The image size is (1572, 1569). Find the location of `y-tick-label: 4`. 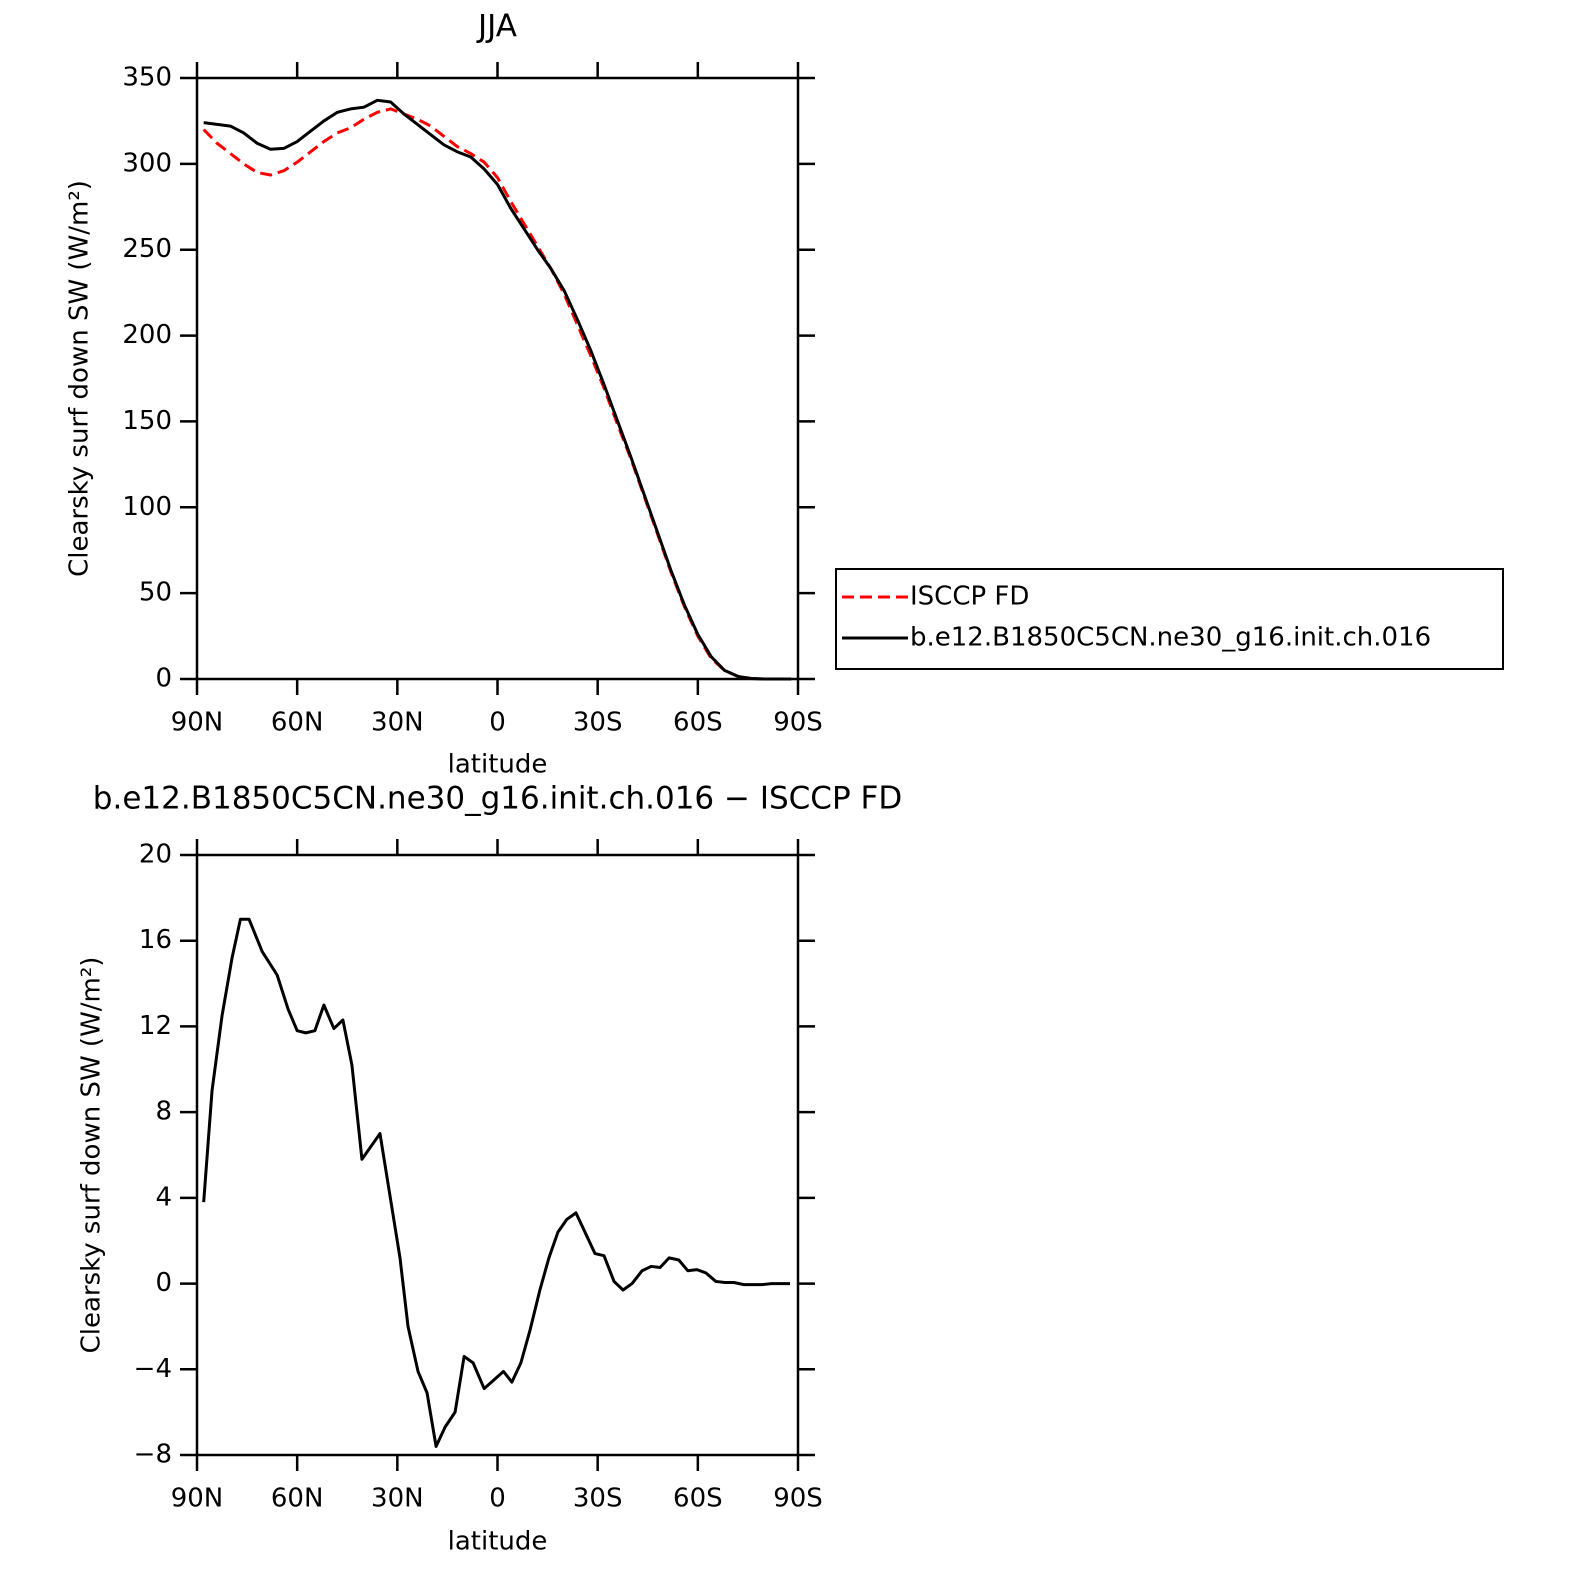

y-tick-label: 4 is located at coordinates (163, 1197).